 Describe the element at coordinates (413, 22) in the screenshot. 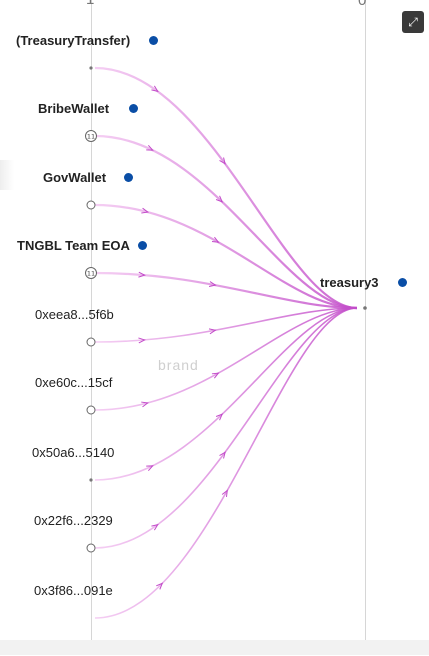

I see `expand-icon: ⤢` at that location.